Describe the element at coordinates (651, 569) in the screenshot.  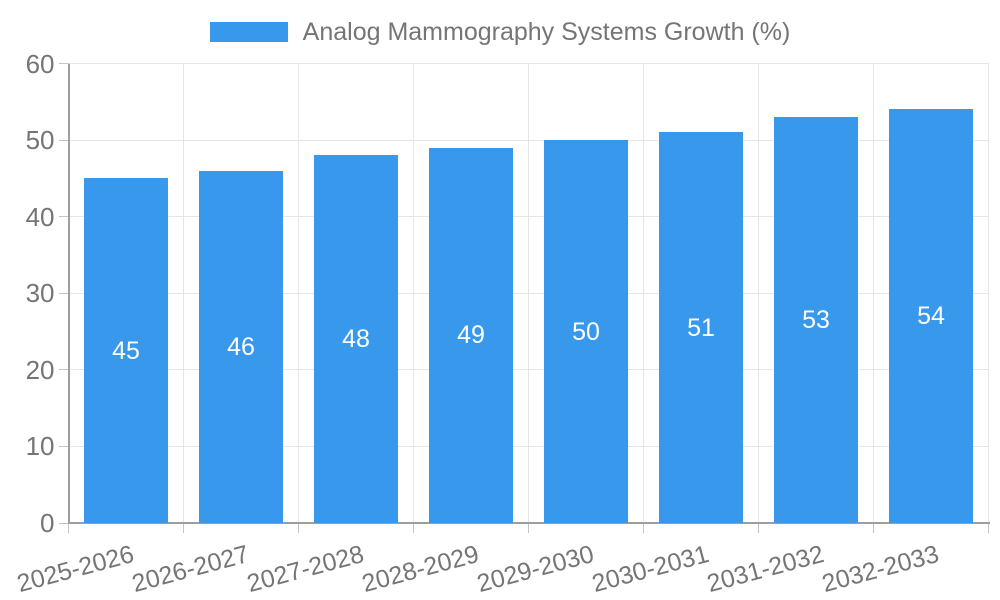
I see `x-tick-label: 2030-2031` at that location.